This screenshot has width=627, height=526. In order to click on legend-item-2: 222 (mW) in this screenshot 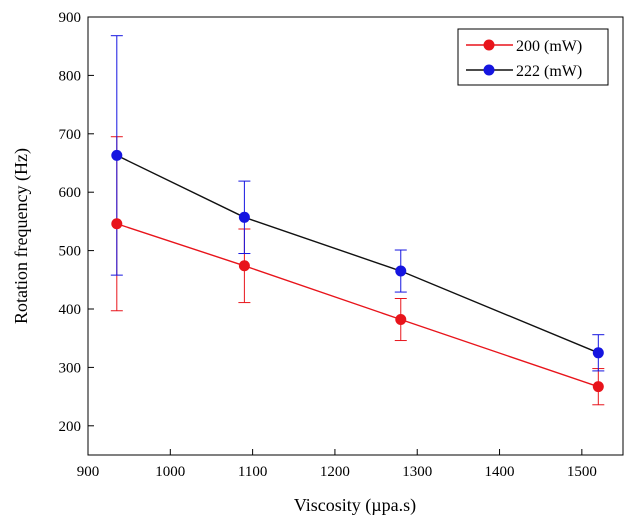, I will do `click(524, 71)`.